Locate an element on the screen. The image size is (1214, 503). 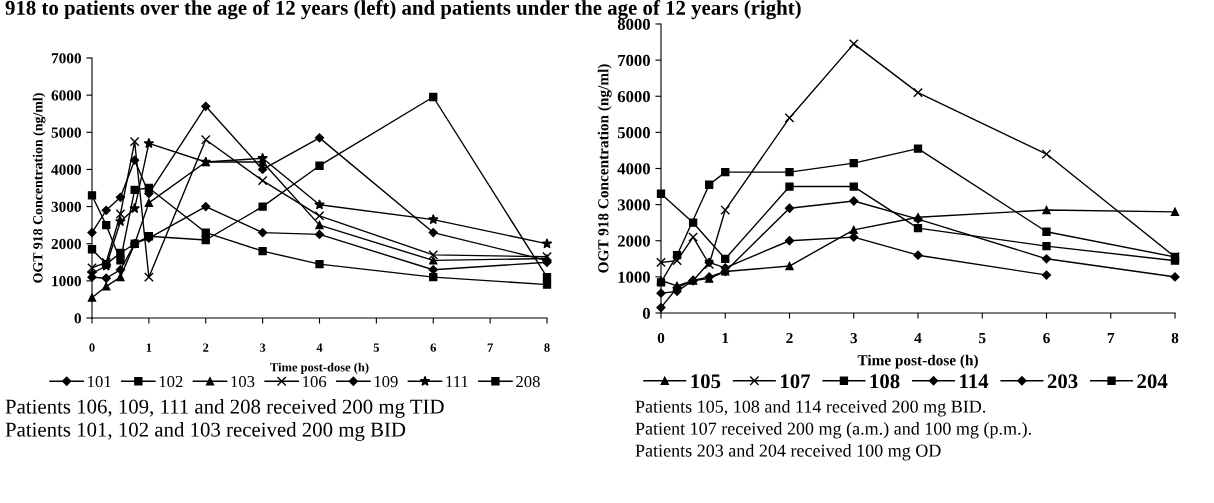
y-tick-label: 8000 is located at coordinates (633, 24).